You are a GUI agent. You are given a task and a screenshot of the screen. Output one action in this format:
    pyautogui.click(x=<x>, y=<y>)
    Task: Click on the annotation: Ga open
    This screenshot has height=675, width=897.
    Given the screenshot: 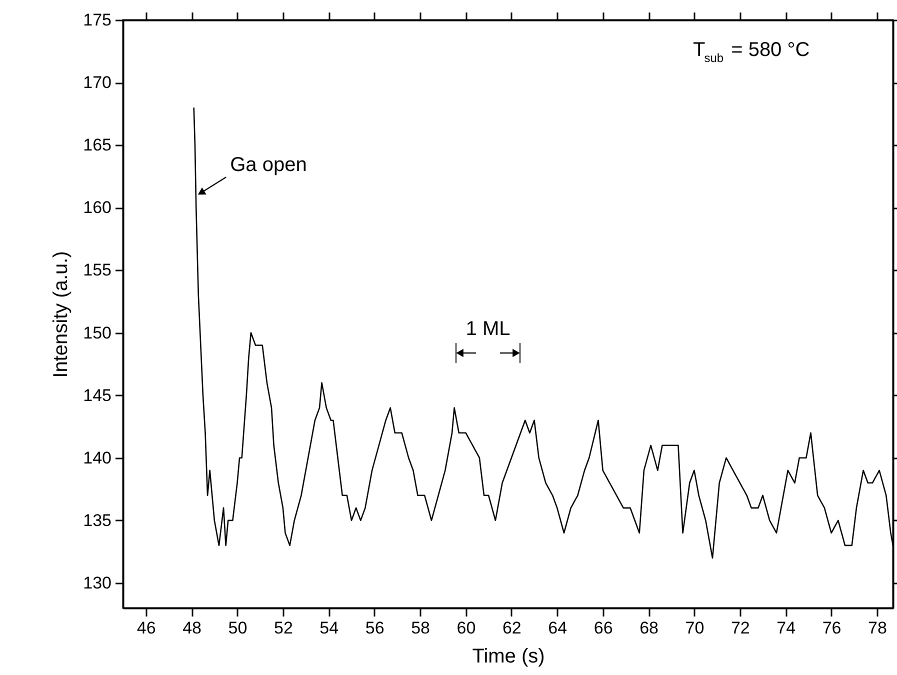 What is the action you would take?
    pyautogui.click(x=268, y=165)
    